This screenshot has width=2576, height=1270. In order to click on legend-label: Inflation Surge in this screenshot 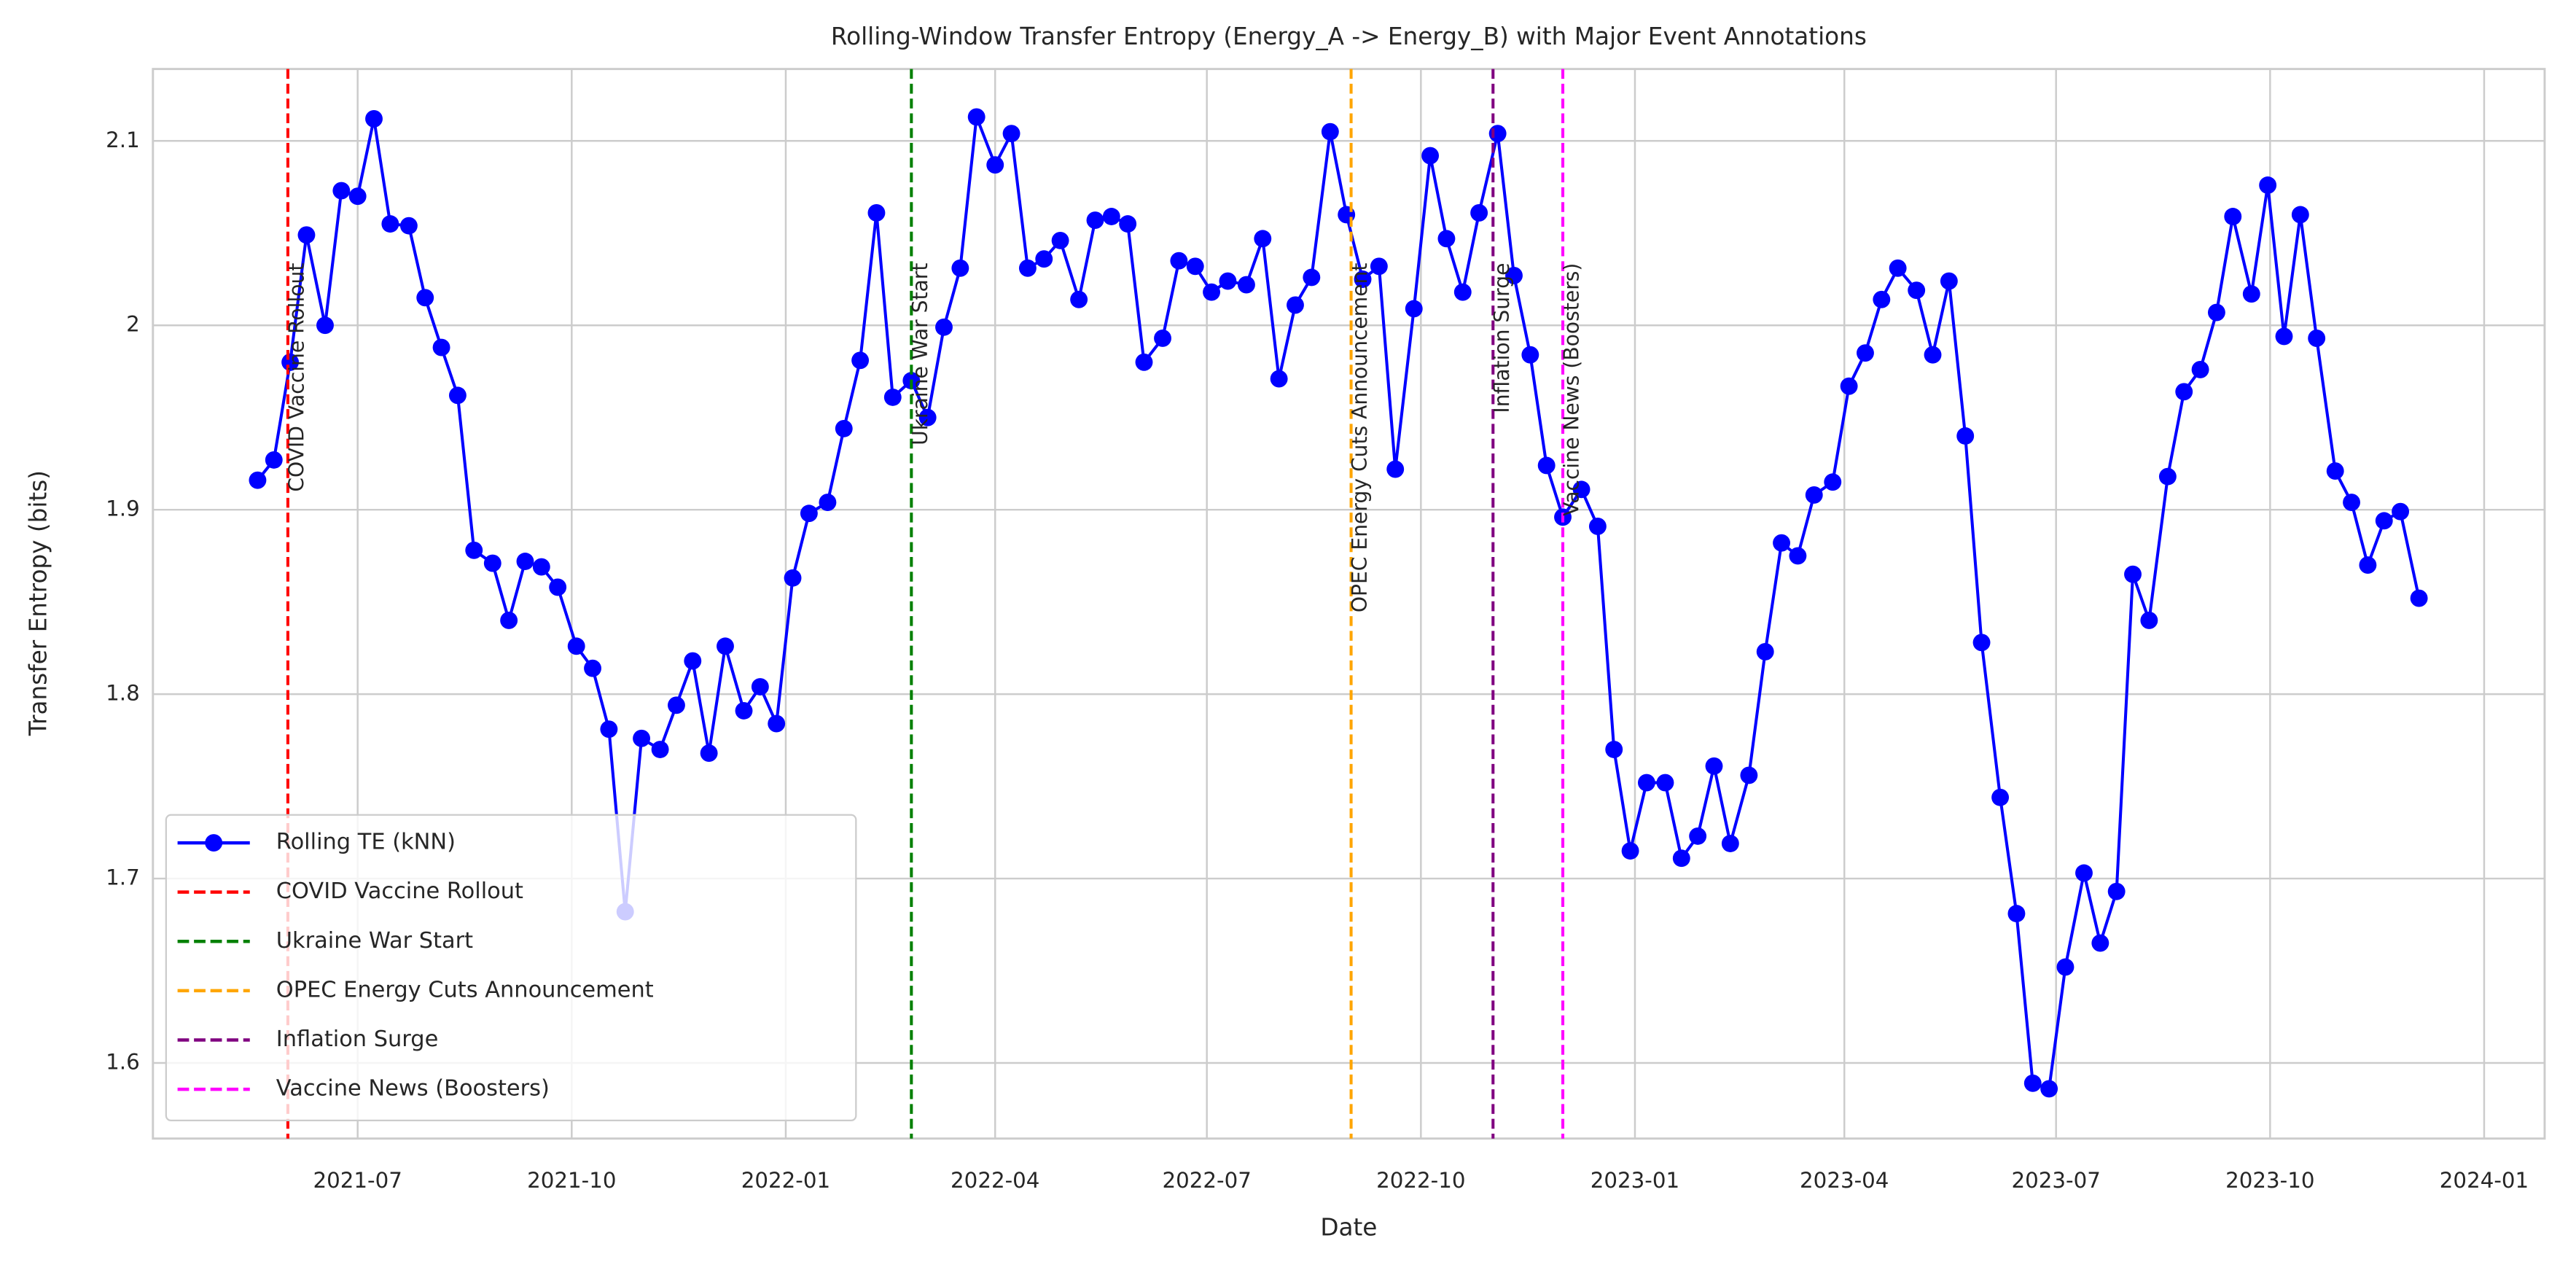, I will do `click(357, 1039)`.